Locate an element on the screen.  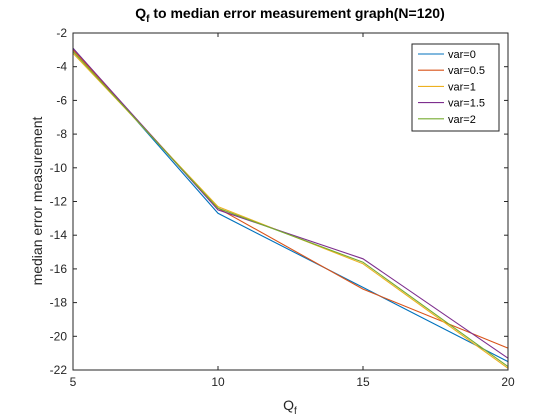
legend-entry-label: var=1.5 is located at coordinates (466, 104).